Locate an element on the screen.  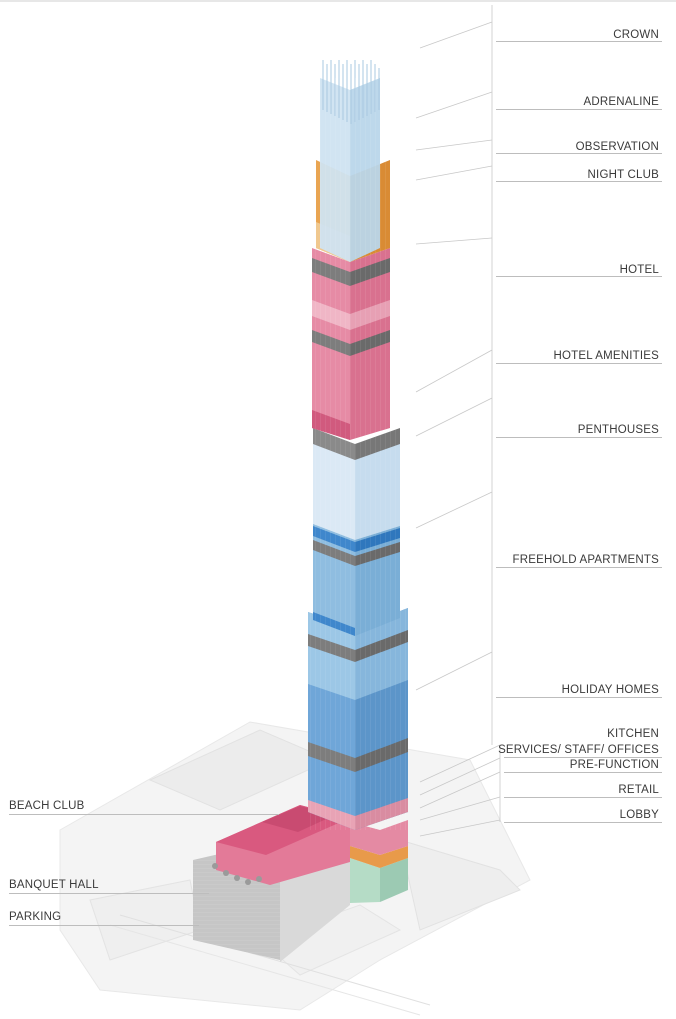
label-parking: PARKING is located at coordinates (35, 917).